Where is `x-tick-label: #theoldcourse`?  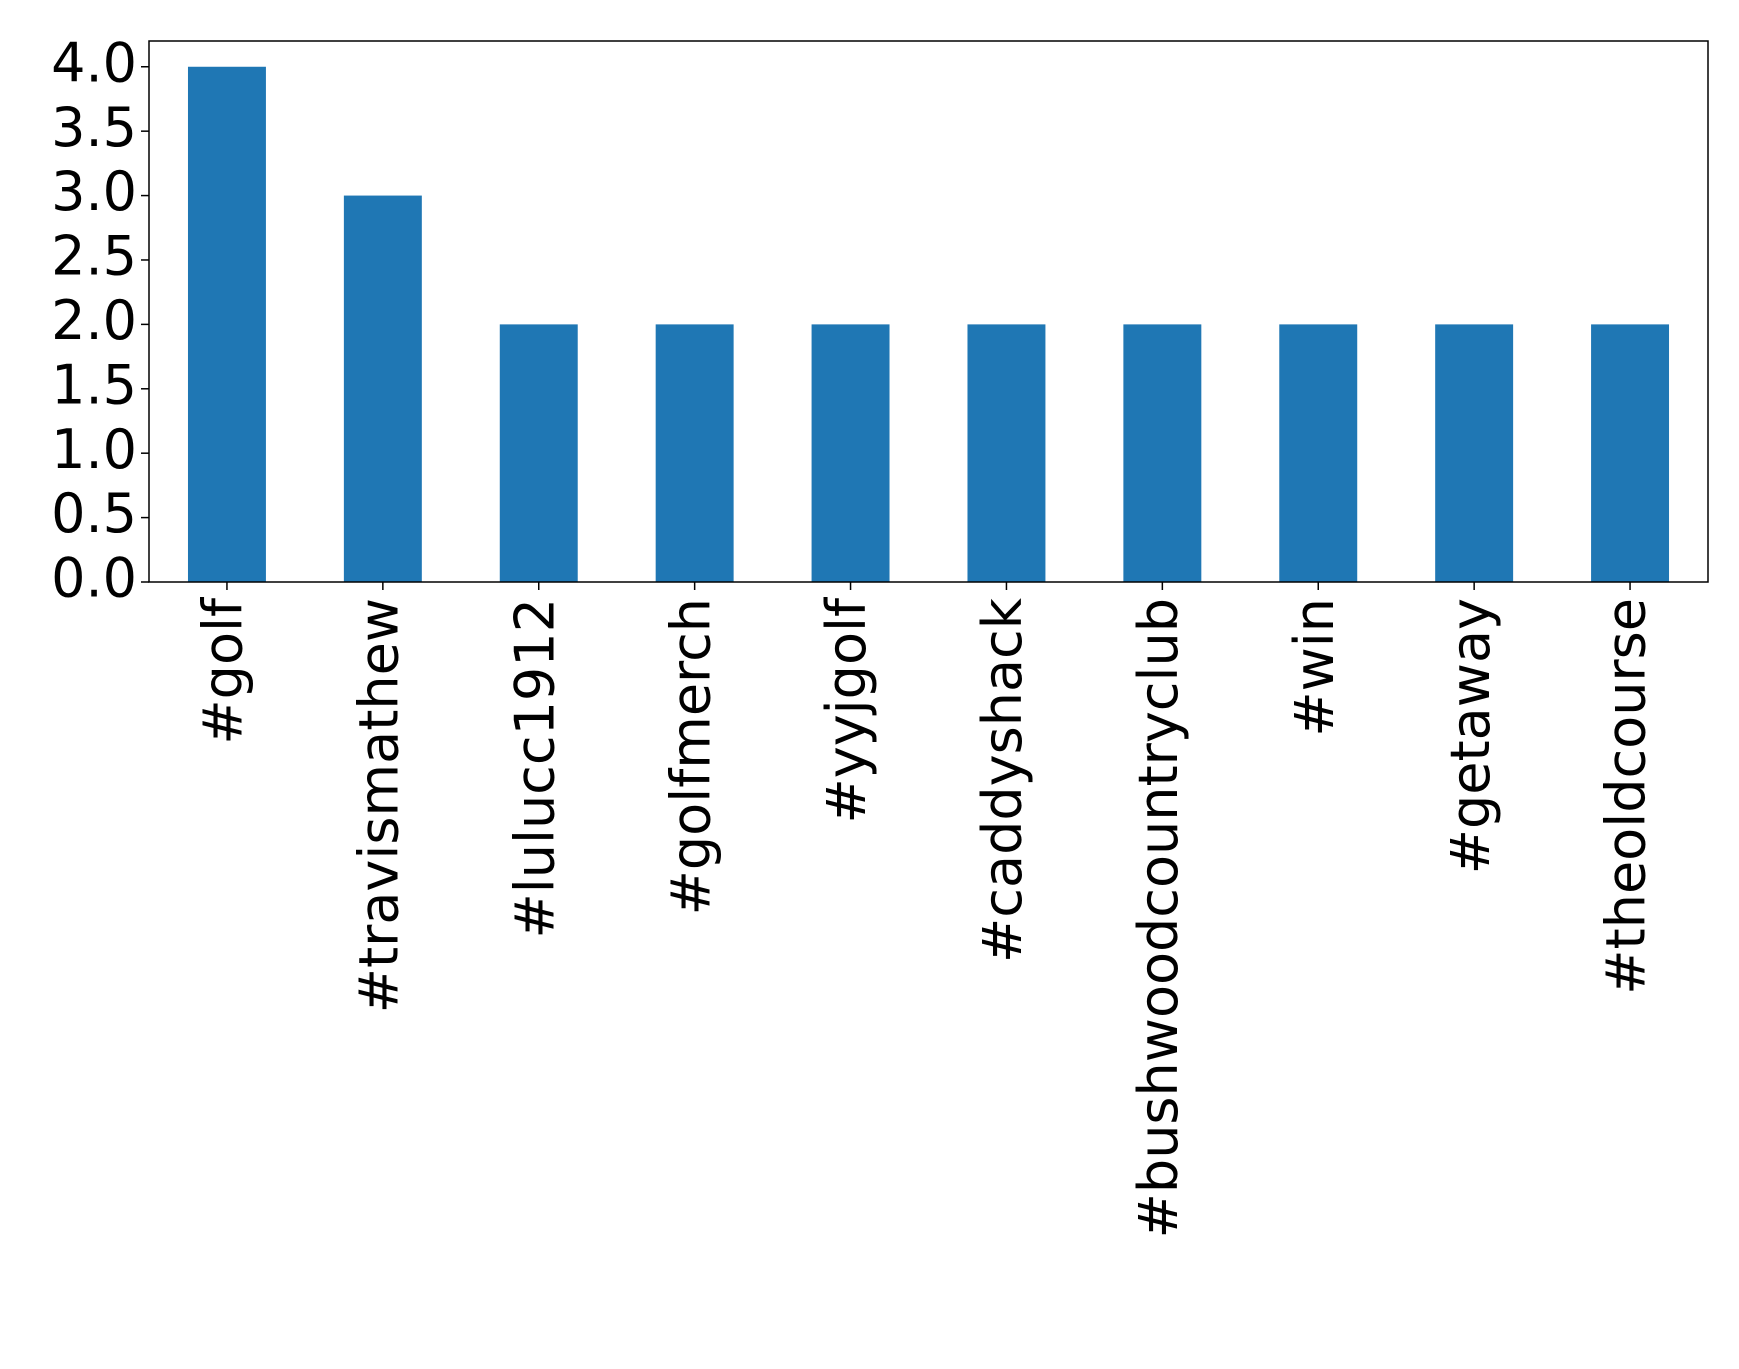 x-tick-label: #theoldcourse is located at coordinates (1626, 796).